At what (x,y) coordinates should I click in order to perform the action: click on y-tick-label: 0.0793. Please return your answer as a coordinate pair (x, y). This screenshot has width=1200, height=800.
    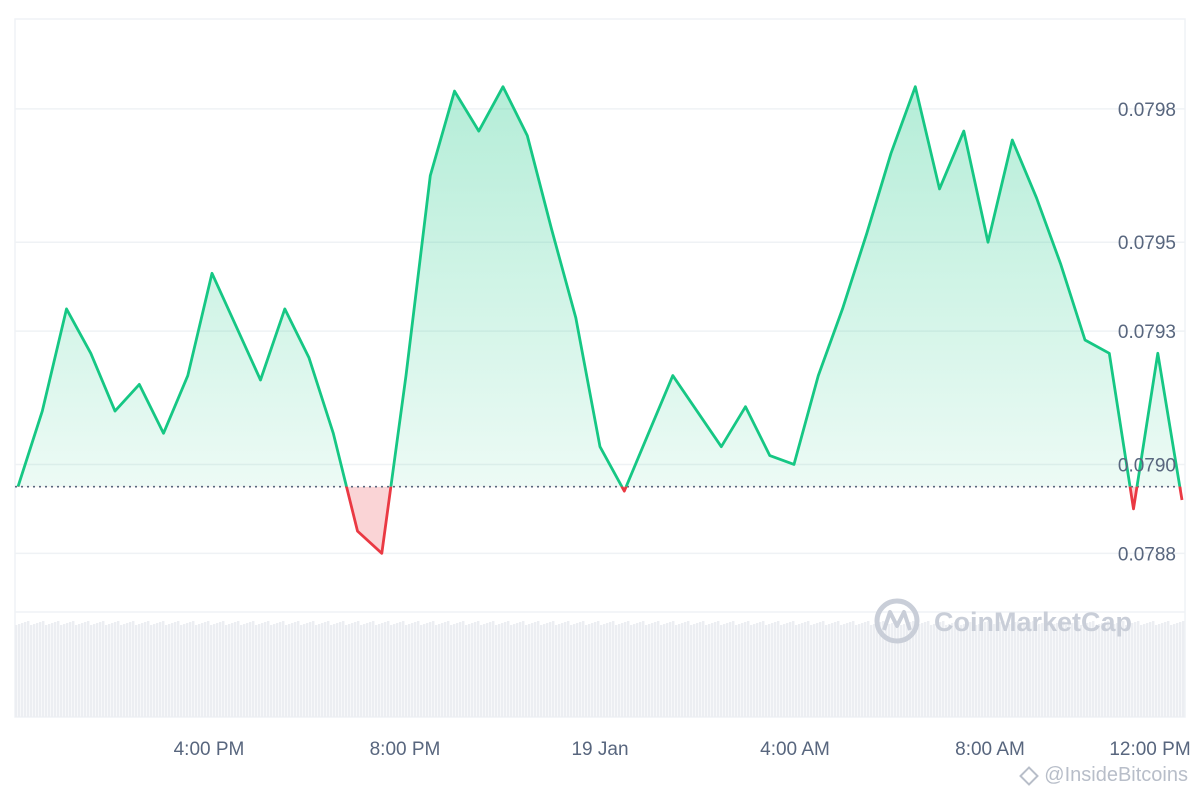
    Looking at the image, I should click on (1147, 332).